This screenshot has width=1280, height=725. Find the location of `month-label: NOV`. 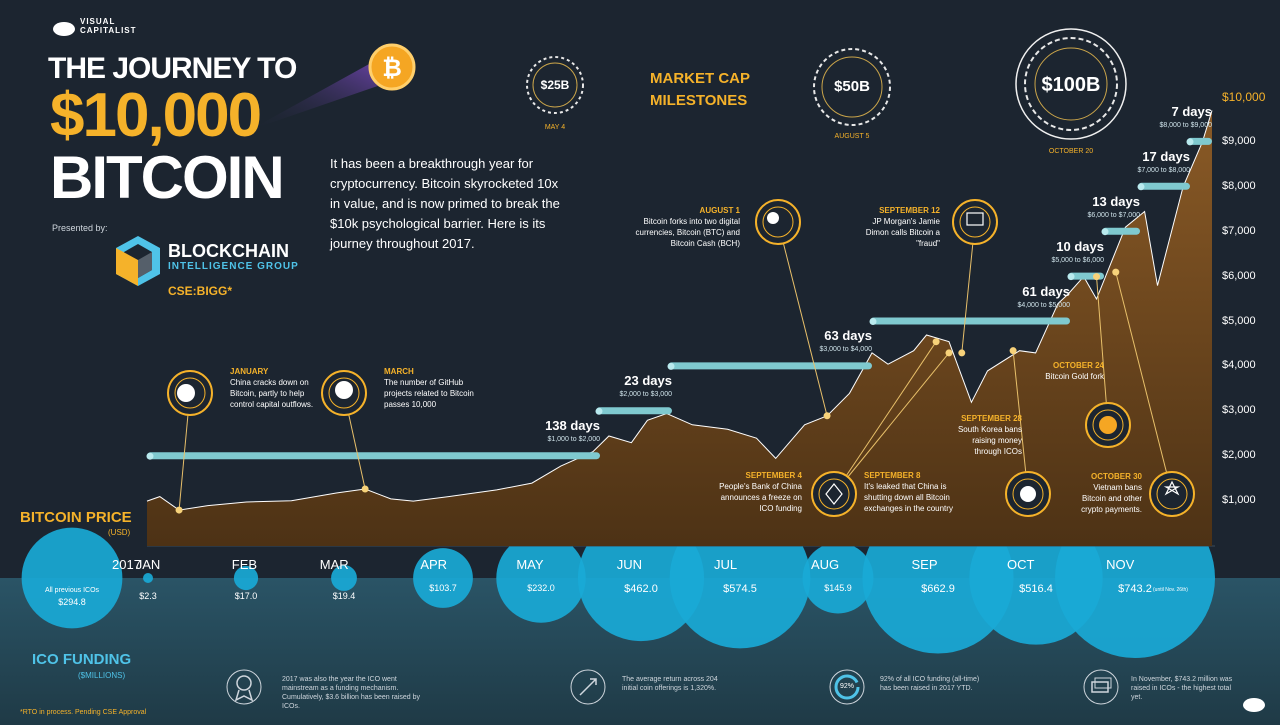

month-label: NOV is located at coordinates (1120, 564).